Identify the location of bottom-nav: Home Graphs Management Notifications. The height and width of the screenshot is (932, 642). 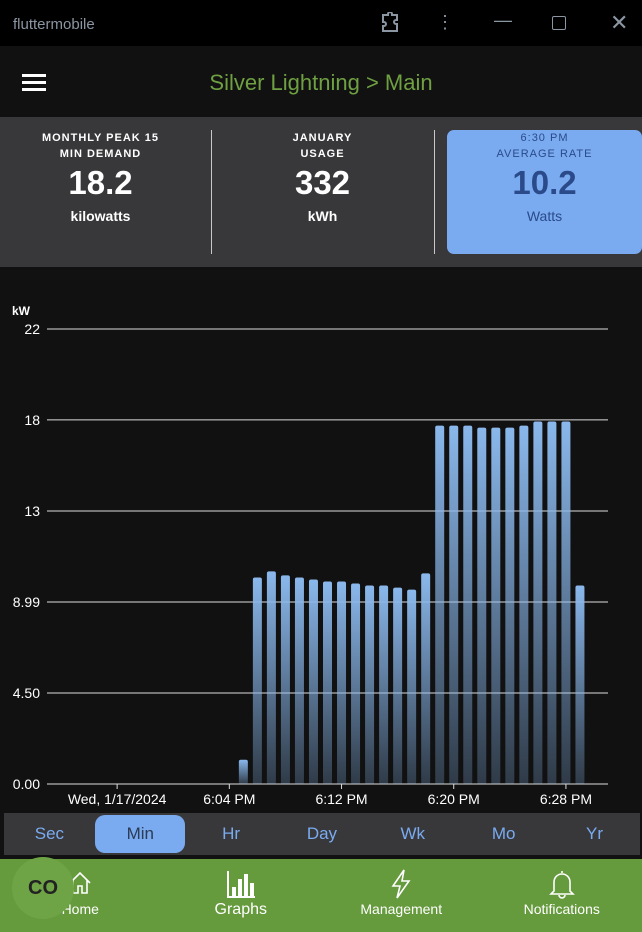
(321, 895).